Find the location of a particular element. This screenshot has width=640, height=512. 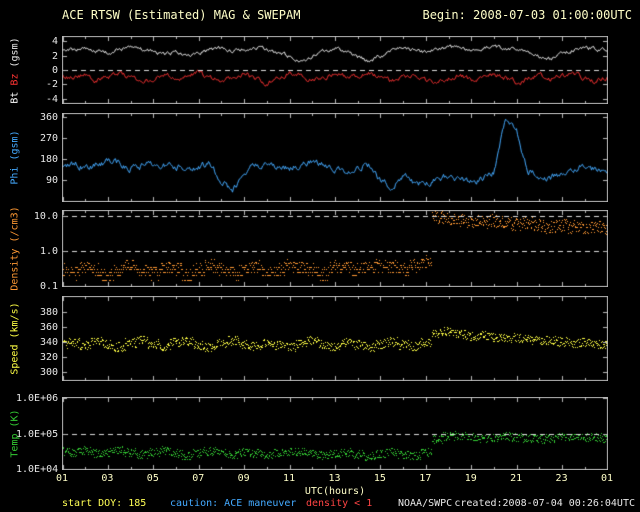

y-tick-label-phi: 180 is located at coordinates (48, 159).